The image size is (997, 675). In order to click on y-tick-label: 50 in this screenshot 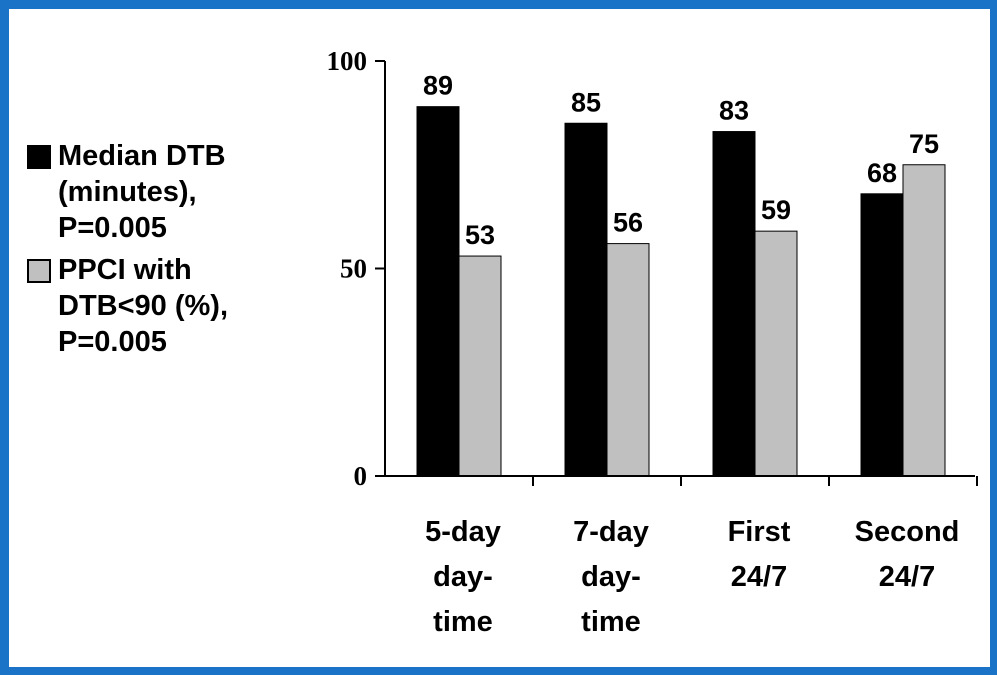, I will do `click(353, 269)`.